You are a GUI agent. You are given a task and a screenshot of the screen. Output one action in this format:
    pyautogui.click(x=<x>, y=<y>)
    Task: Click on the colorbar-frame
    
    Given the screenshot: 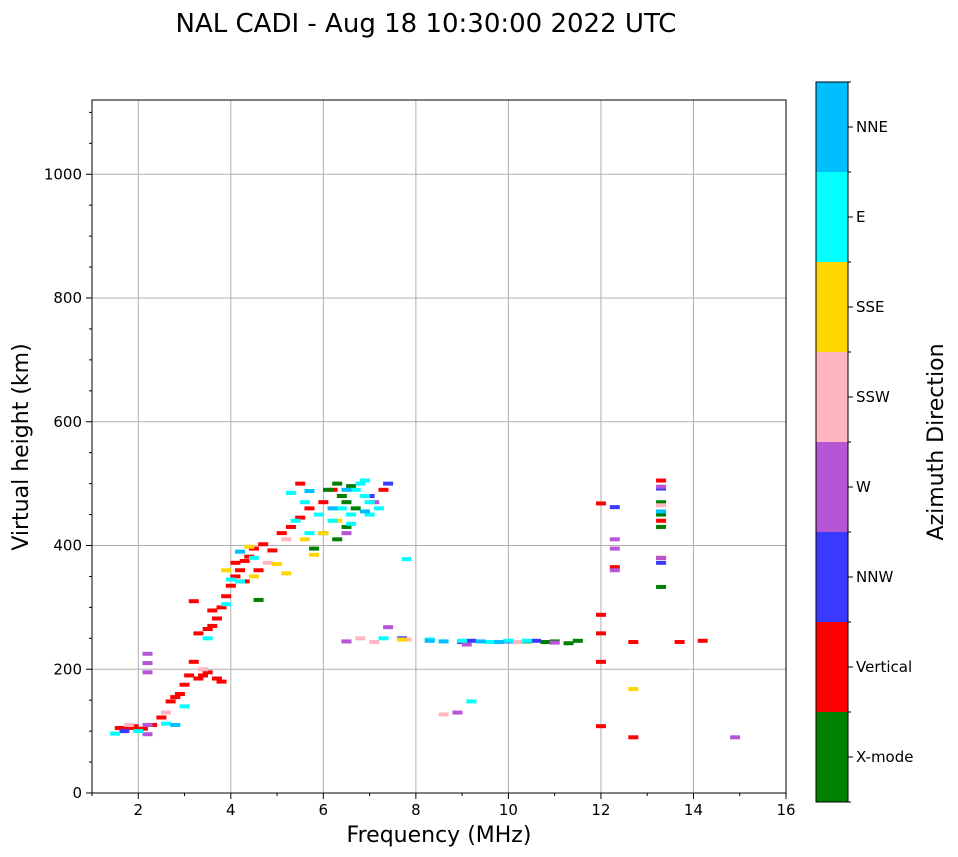 What is the action you would take?
    pyautogui.click(x=832, y=442)
    